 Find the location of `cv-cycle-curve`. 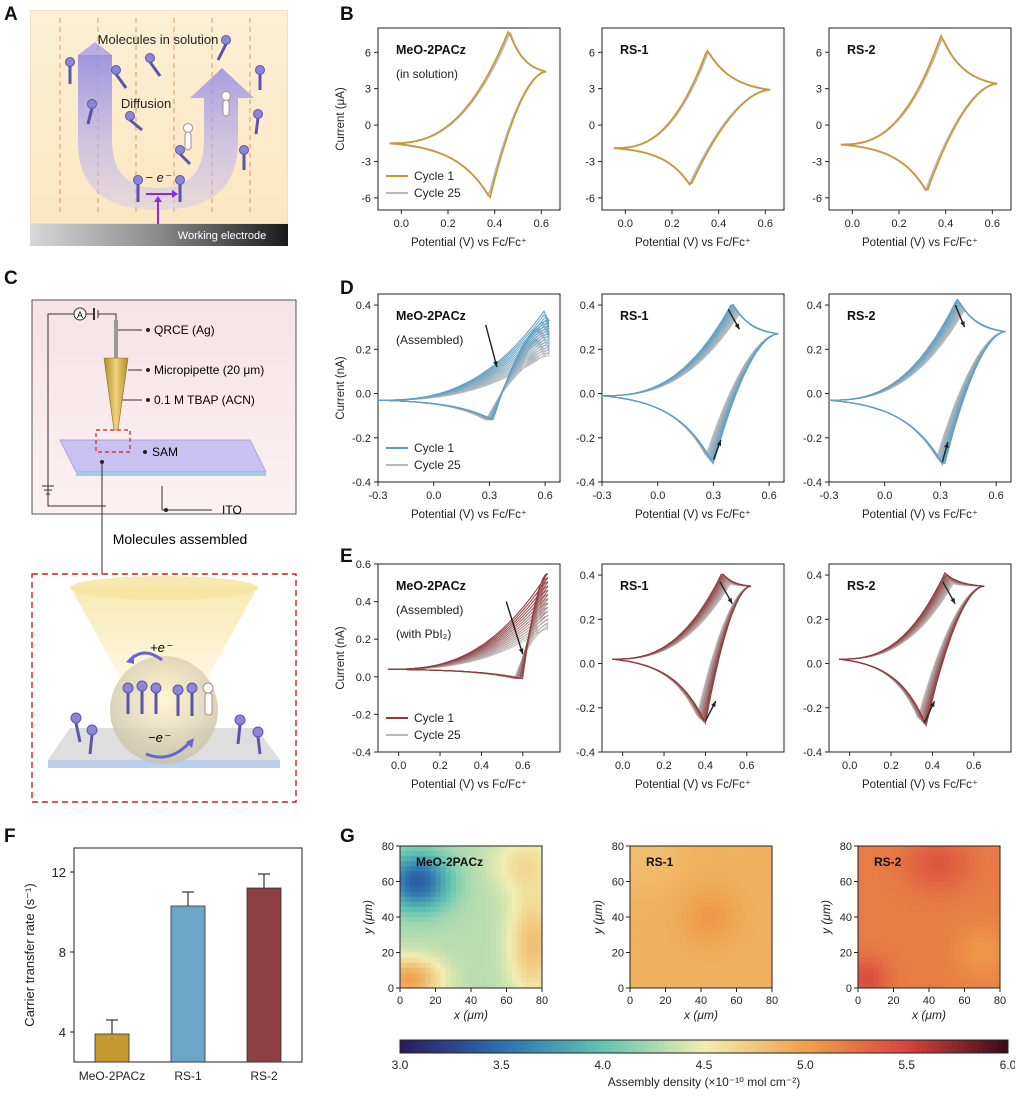

cv-cycle-curve is located at coordinates (682, 649).